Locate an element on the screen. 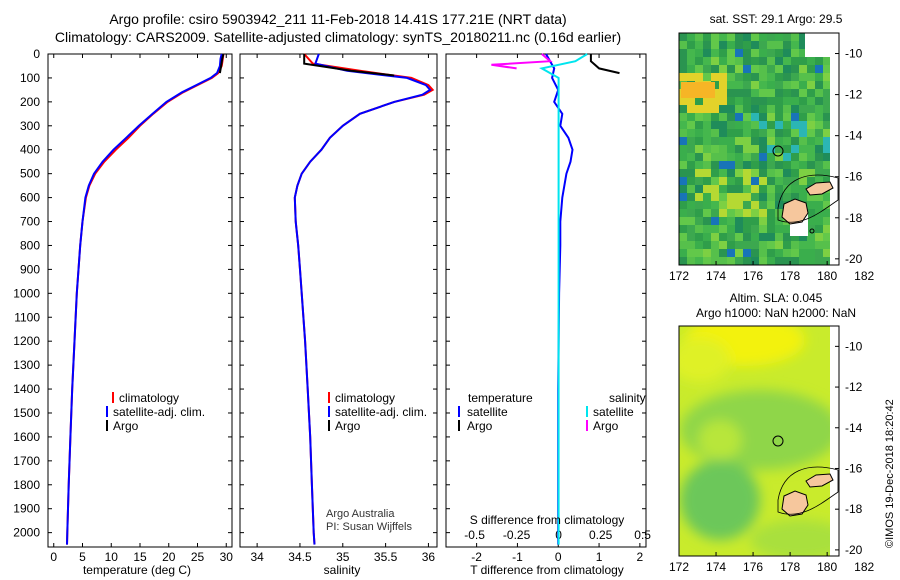 The width and height of the screenshot is (900, 580). depth-tick-label: 800 is located at coordinates (30, 245).